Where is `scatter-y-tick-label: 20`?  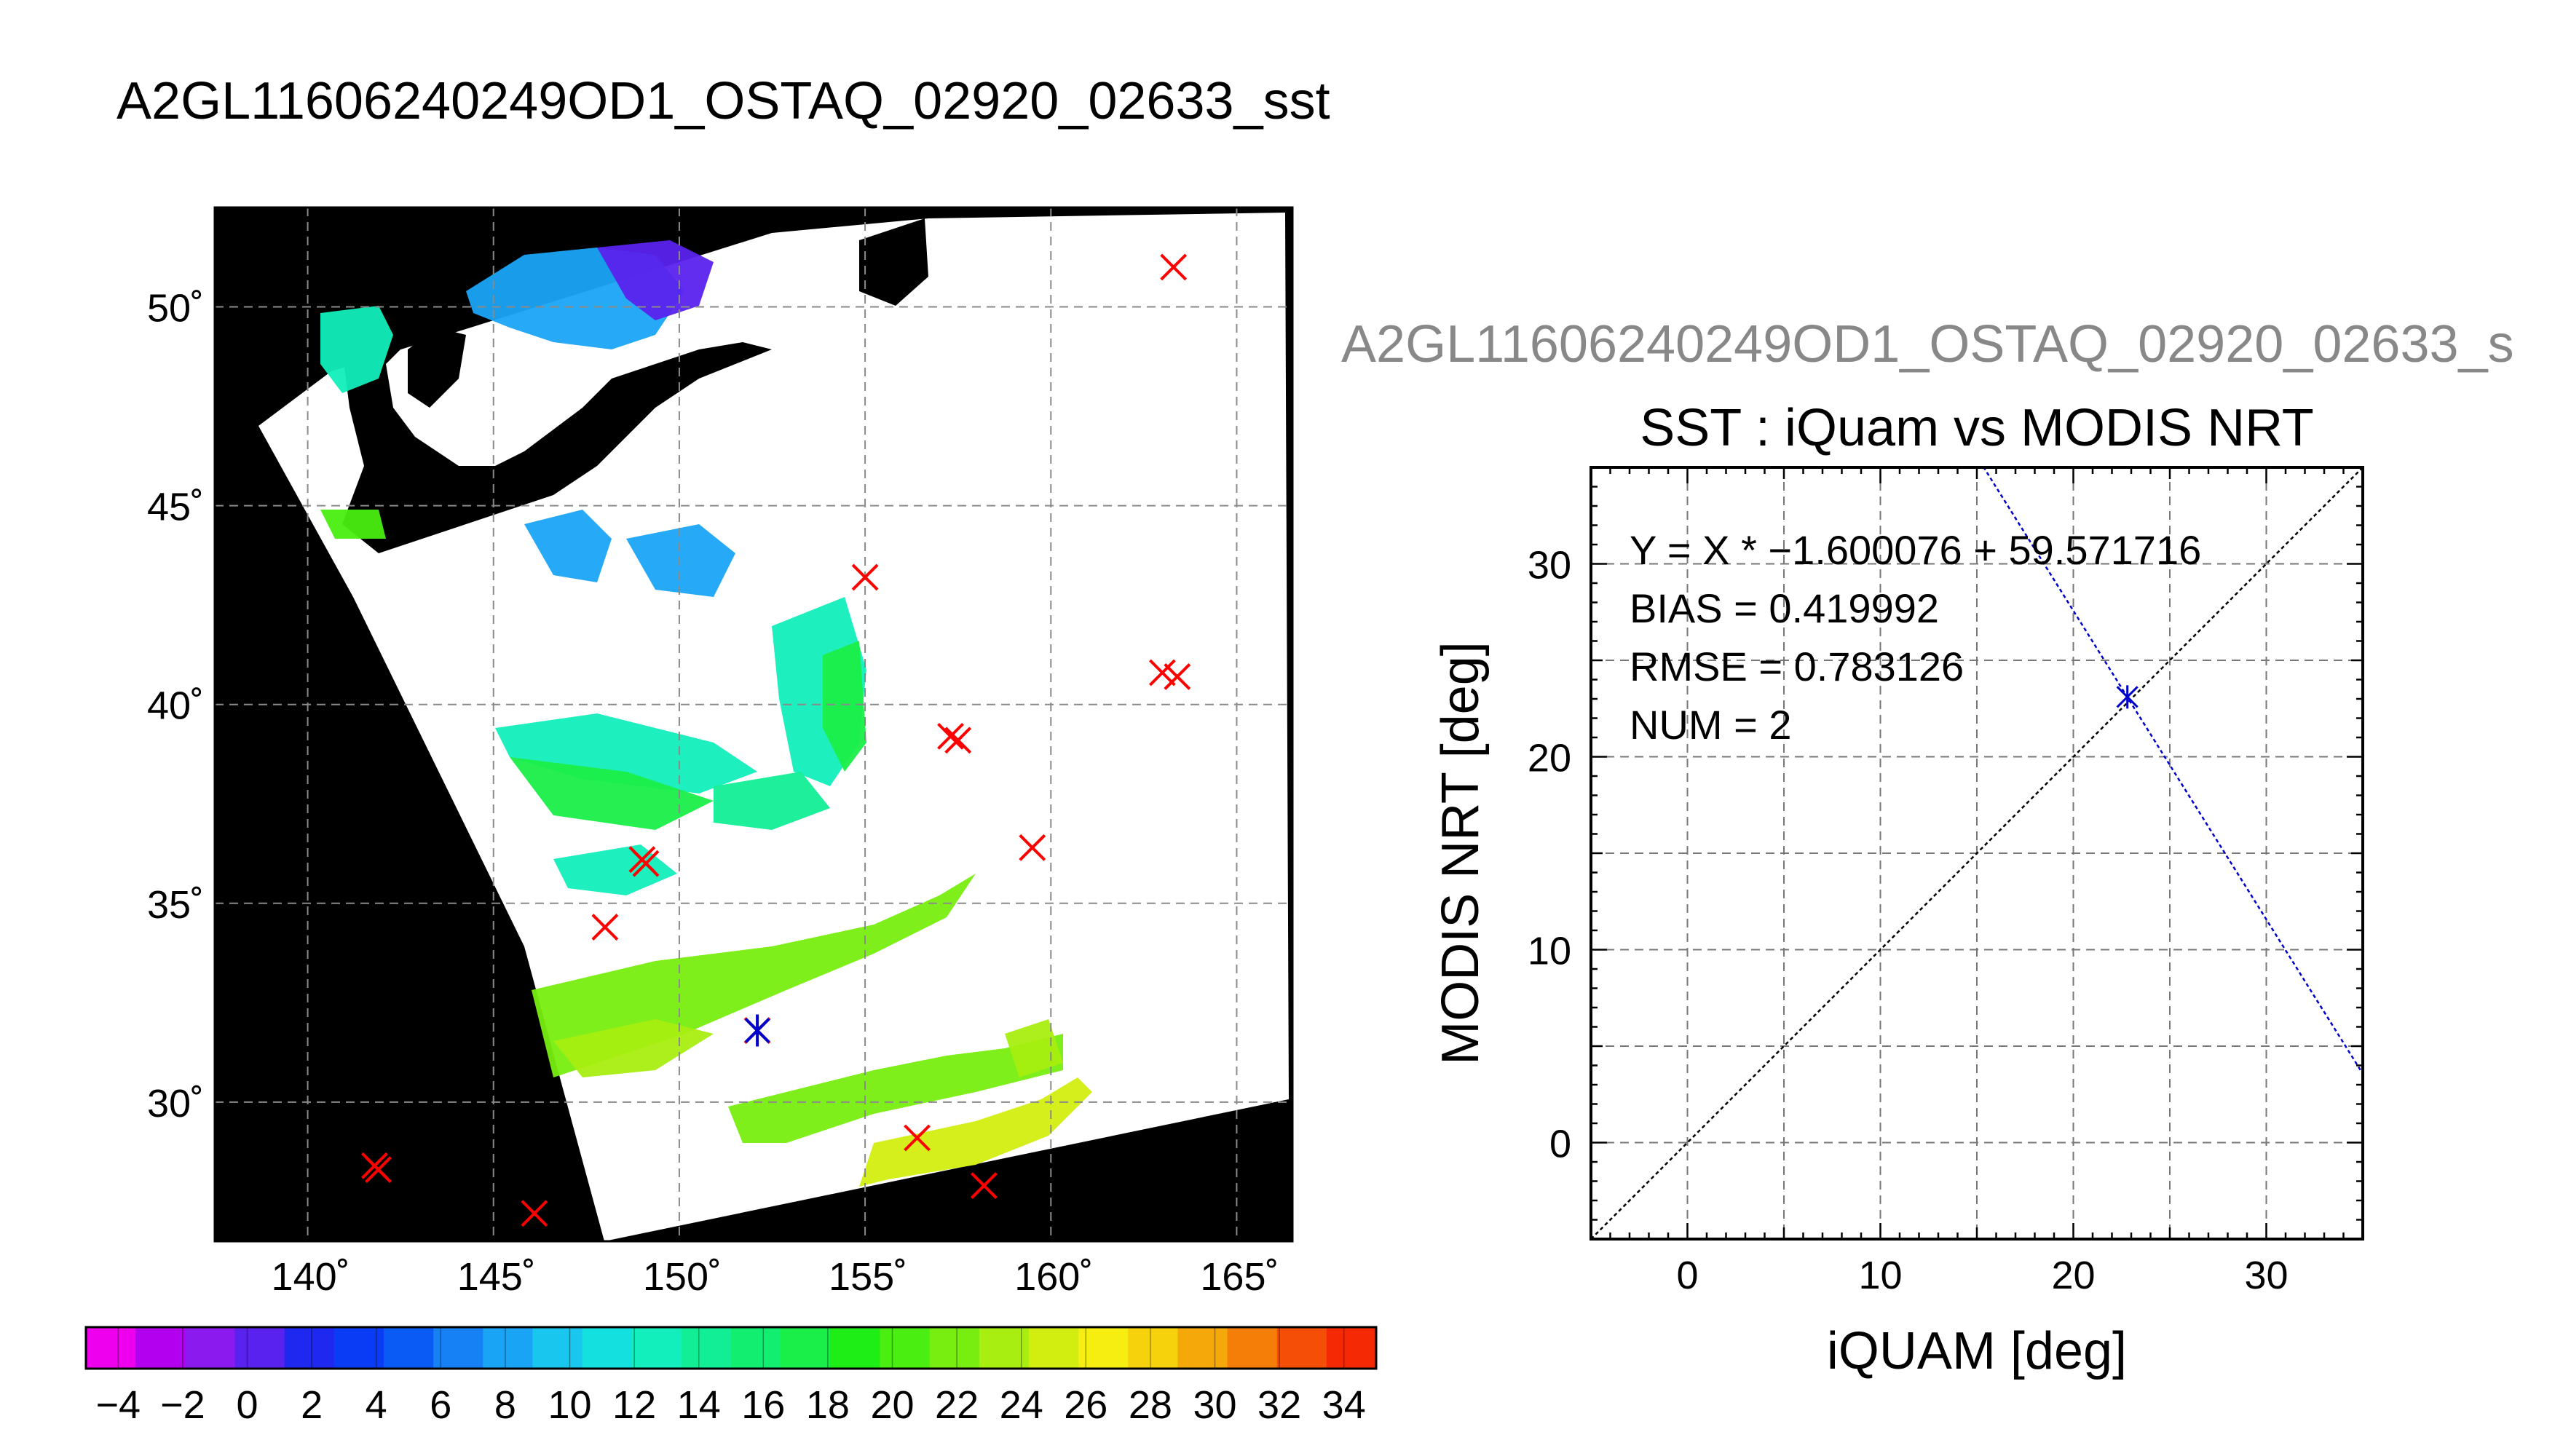
scatter-y-tick-label: 20 is located at coordinates (1549, 758).